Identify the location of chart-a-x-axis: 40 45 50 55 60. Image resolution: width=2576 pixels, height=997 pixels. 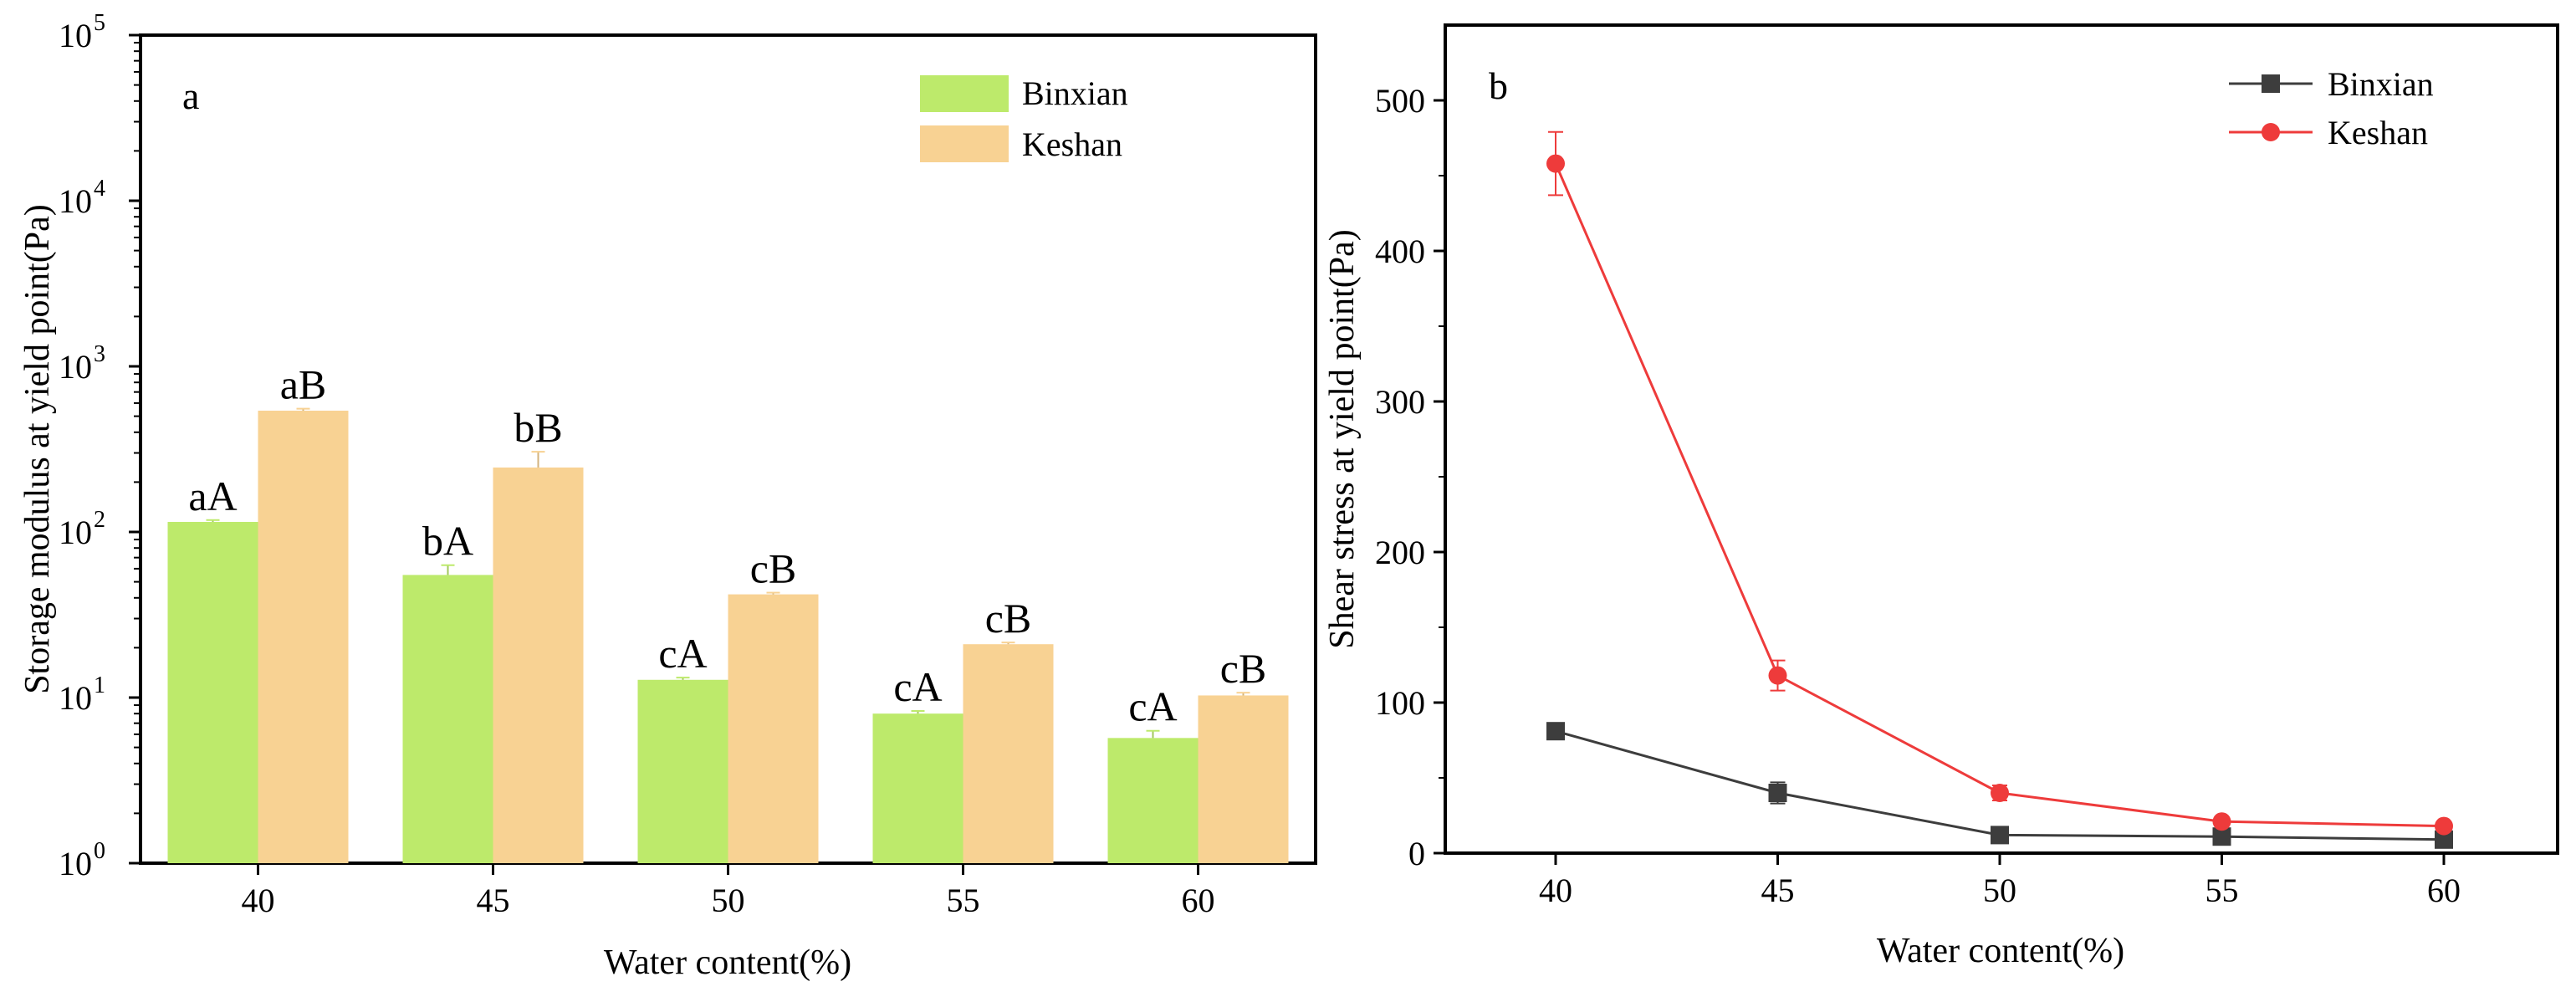
(728, 891).